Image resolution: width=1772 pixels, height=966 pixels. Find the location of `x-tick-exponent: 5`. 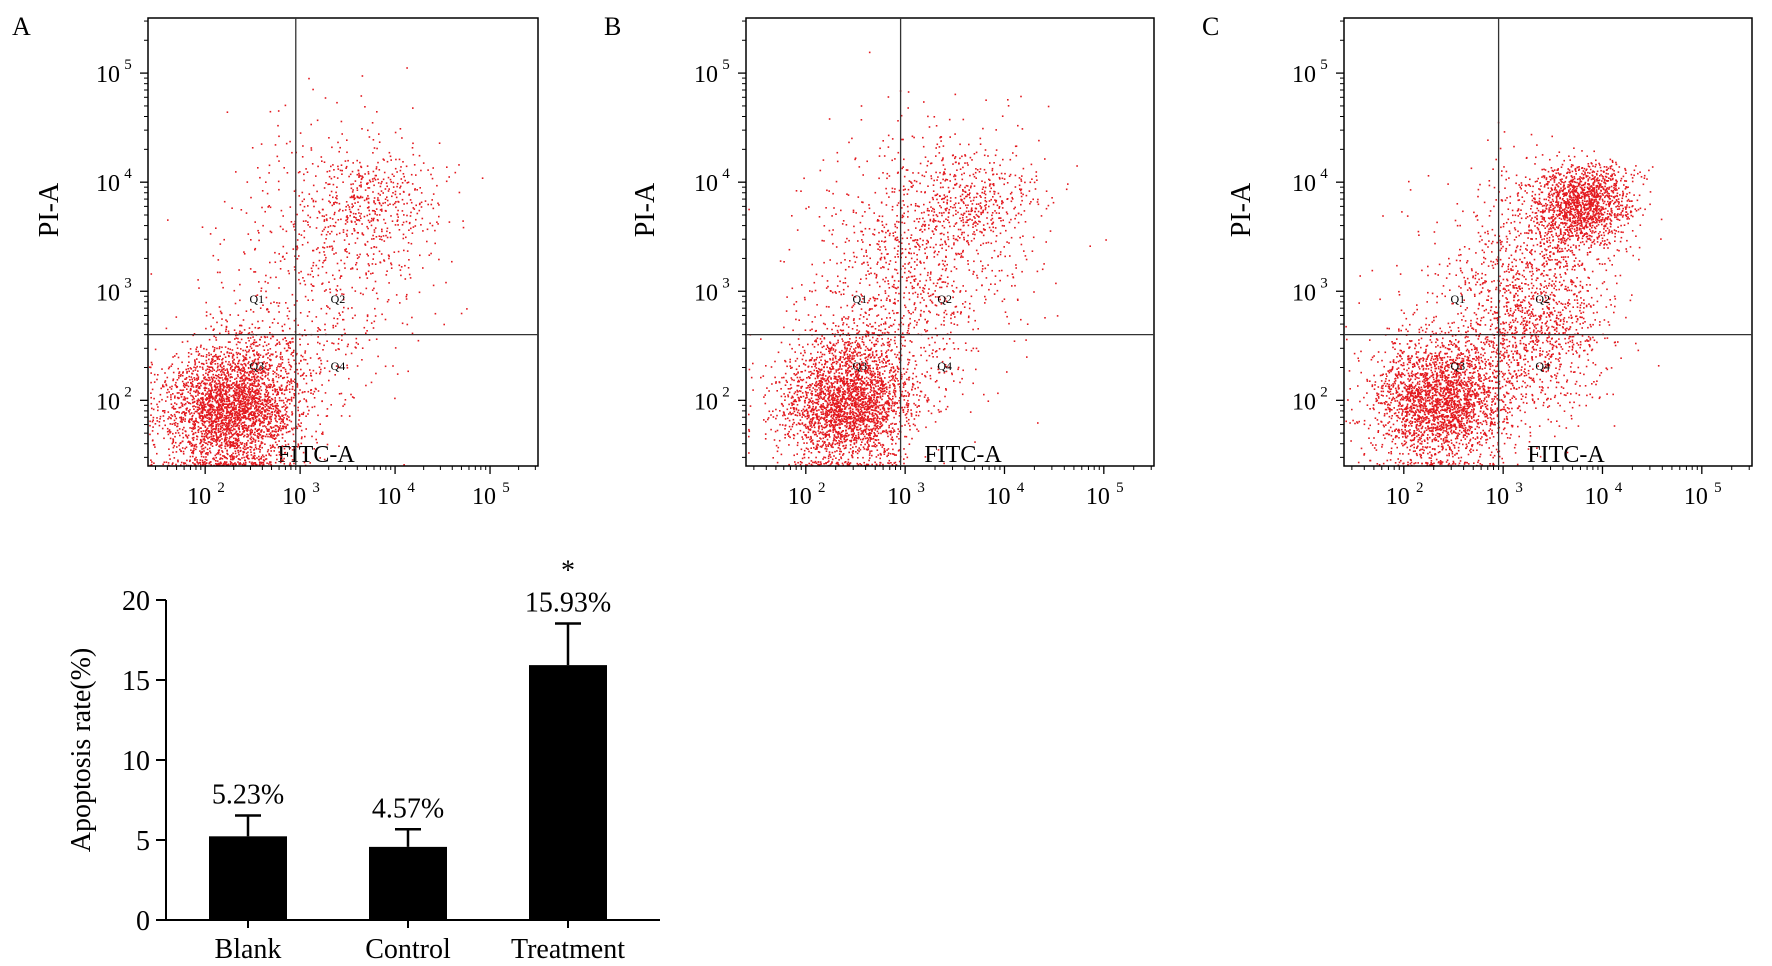

x-tick-exponent: 5 is located at coordinates (506, 488).